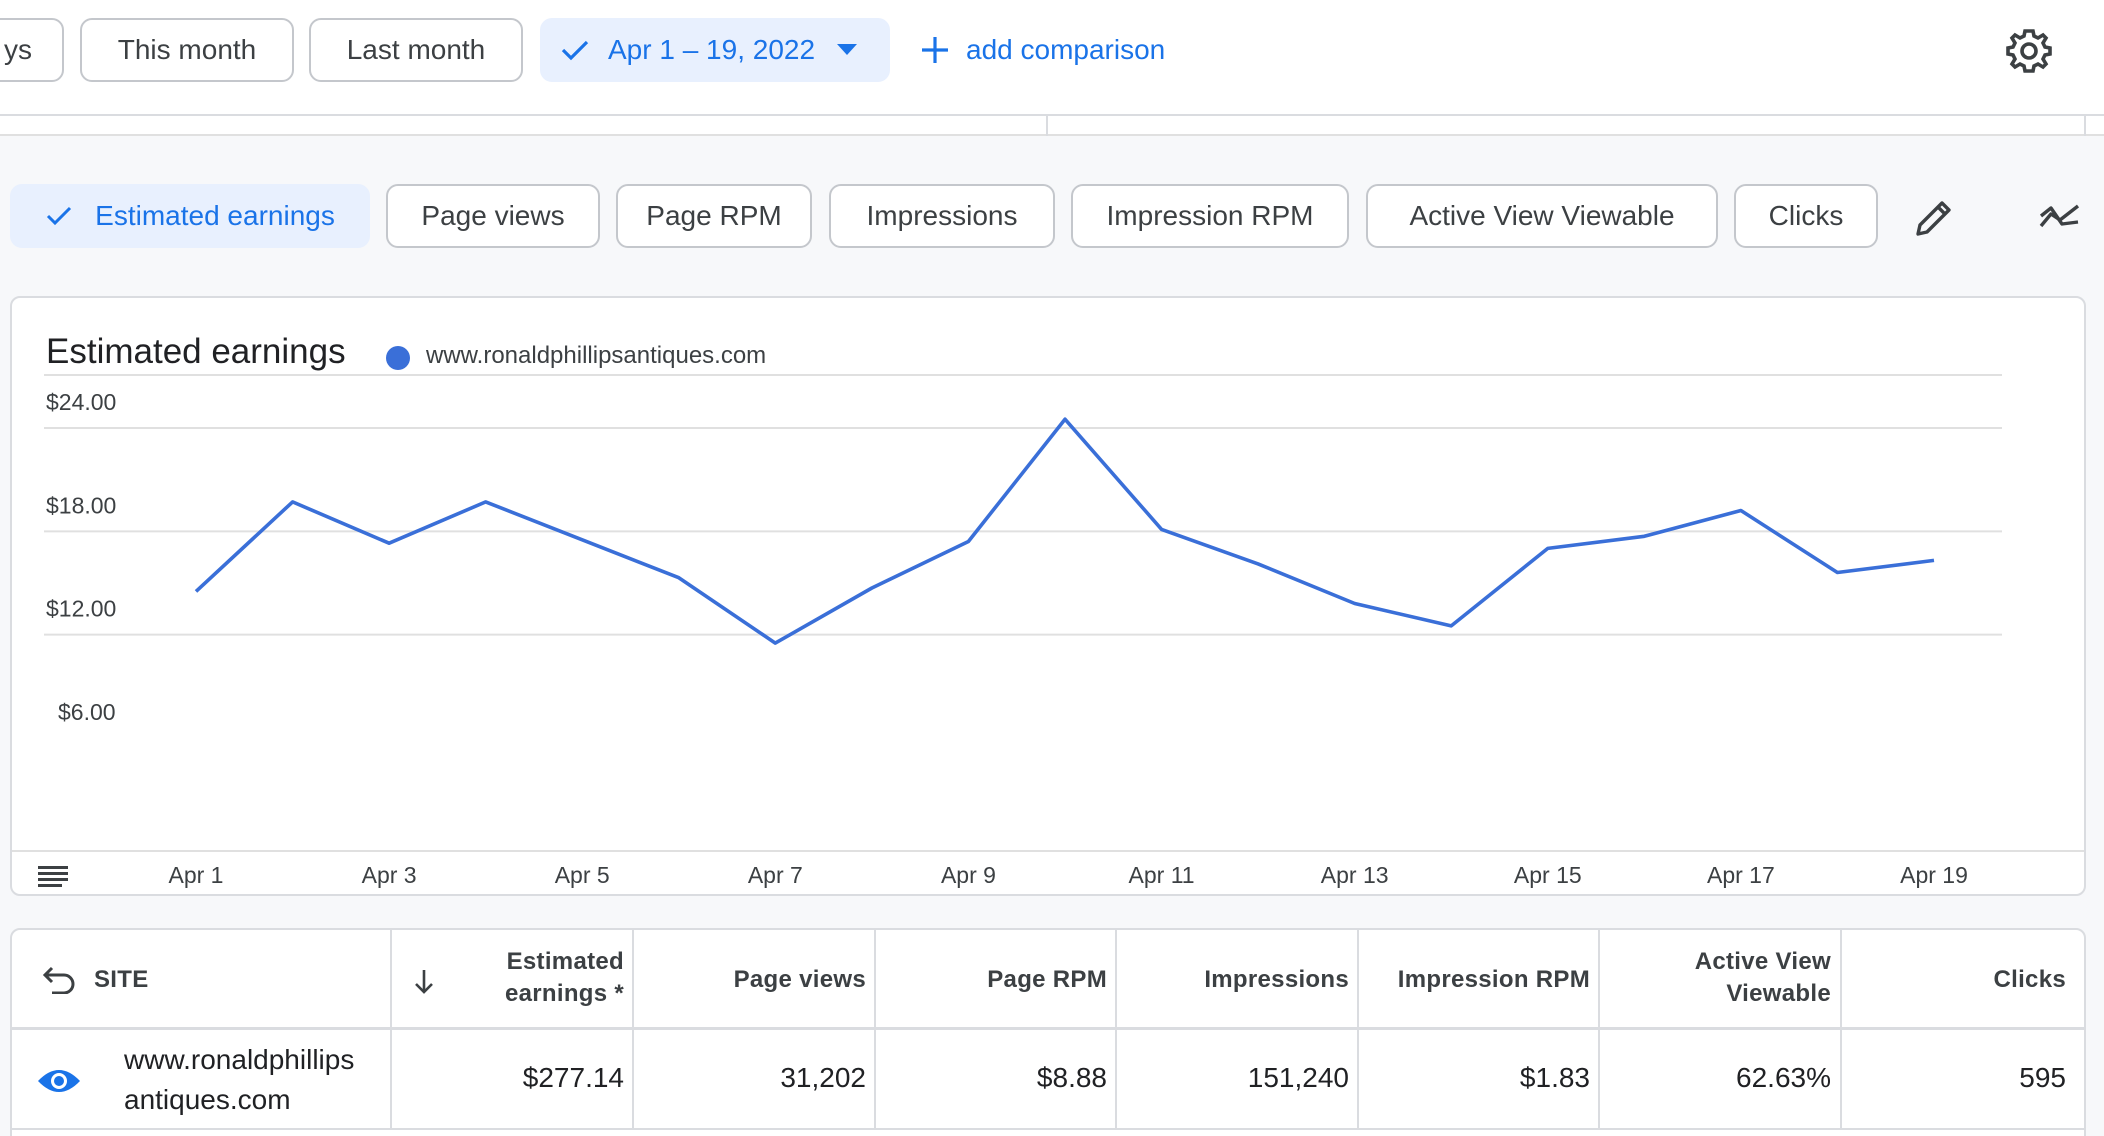 This screenshot has width=2104, height=1136. Describe the element at coordinates (1762, 961) in the screenshot. I see `header-line: Active View` at that location.